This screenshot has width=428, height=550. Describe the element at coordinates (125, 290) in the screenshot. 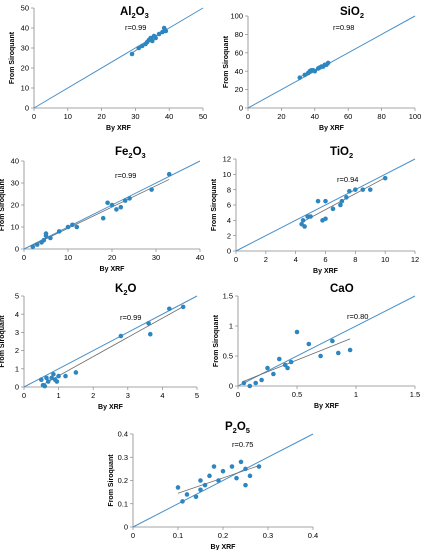

I see `chart-title: K2O` at that location.